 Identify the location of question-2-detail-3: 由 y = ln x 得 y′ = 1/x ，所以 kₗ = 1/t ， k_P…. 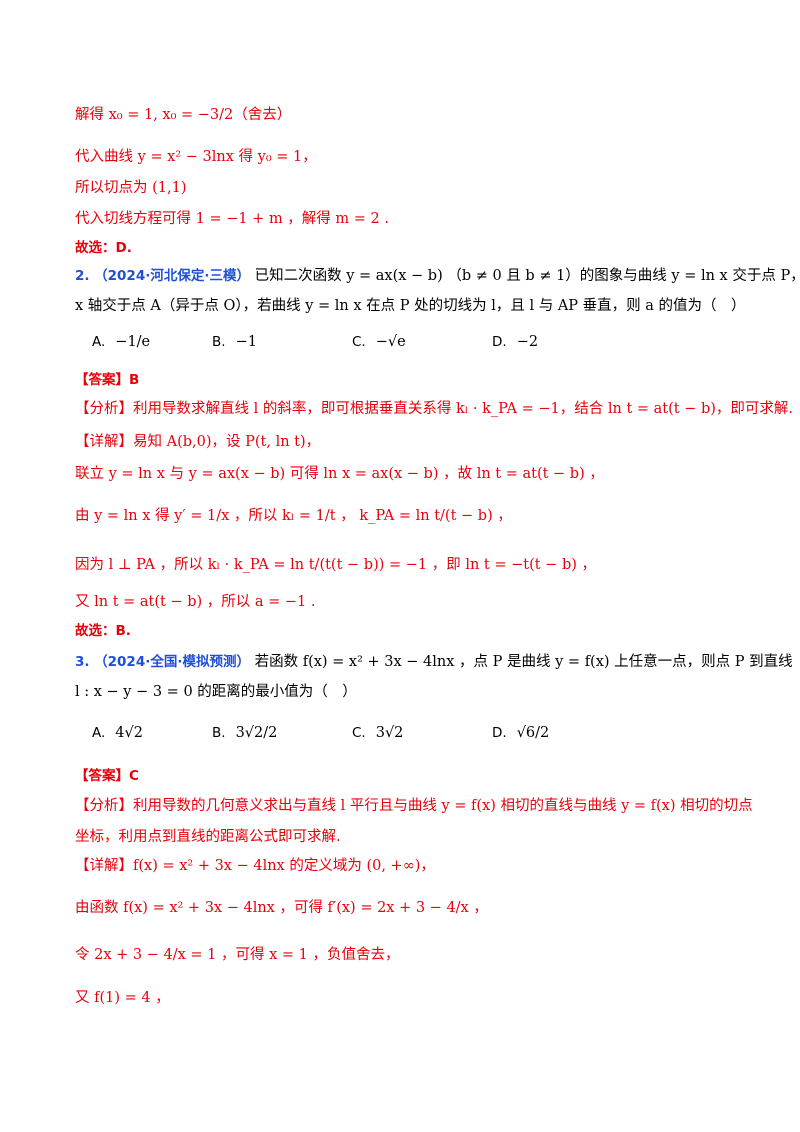
(293, 516).